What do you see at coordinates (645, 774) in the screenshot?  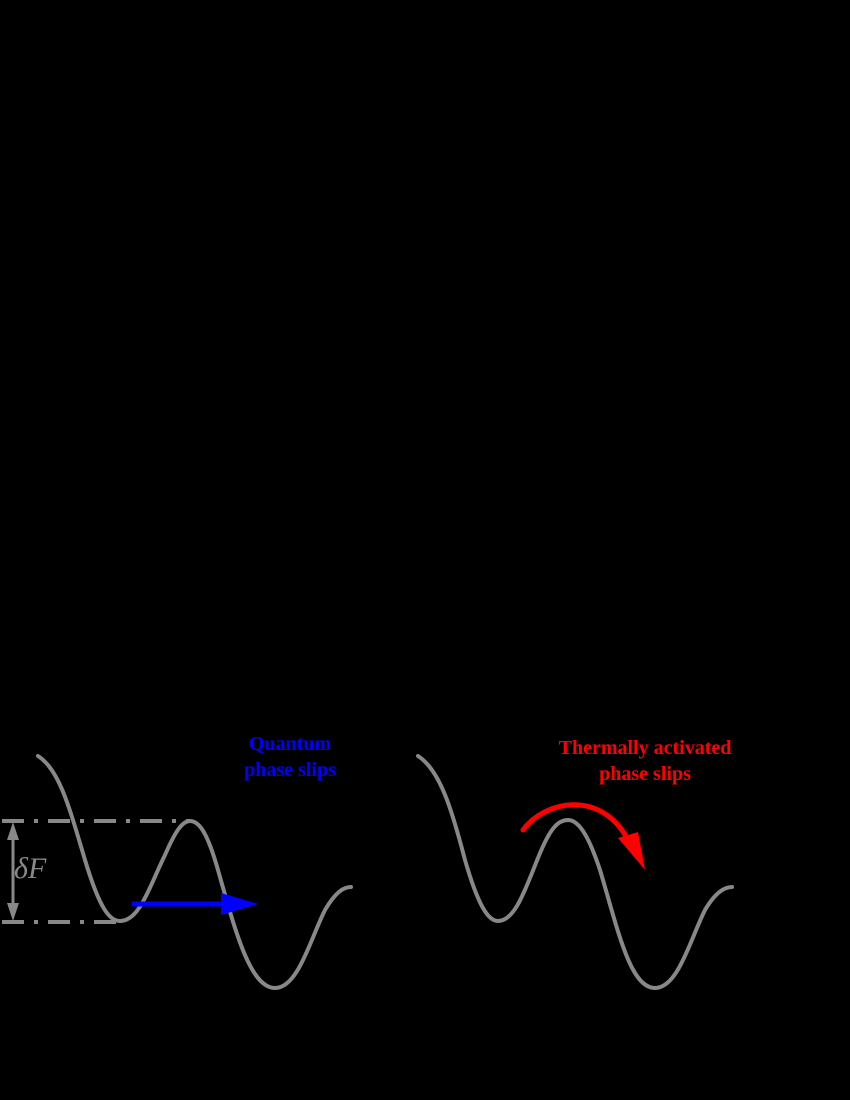 I see `thermal-label-line2: phase slips` at bounding box center [645, 774].